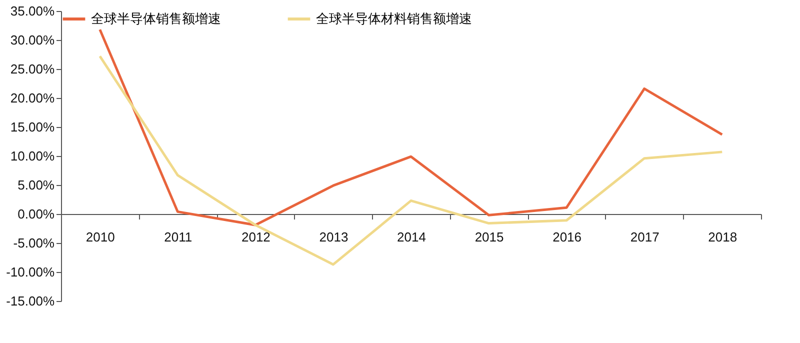 The width and height of the screenshot is (800, 343). Describe the element at coordinates (30, 272) in the screenshot. I see `y-tick-label: -10.00%` at that location.